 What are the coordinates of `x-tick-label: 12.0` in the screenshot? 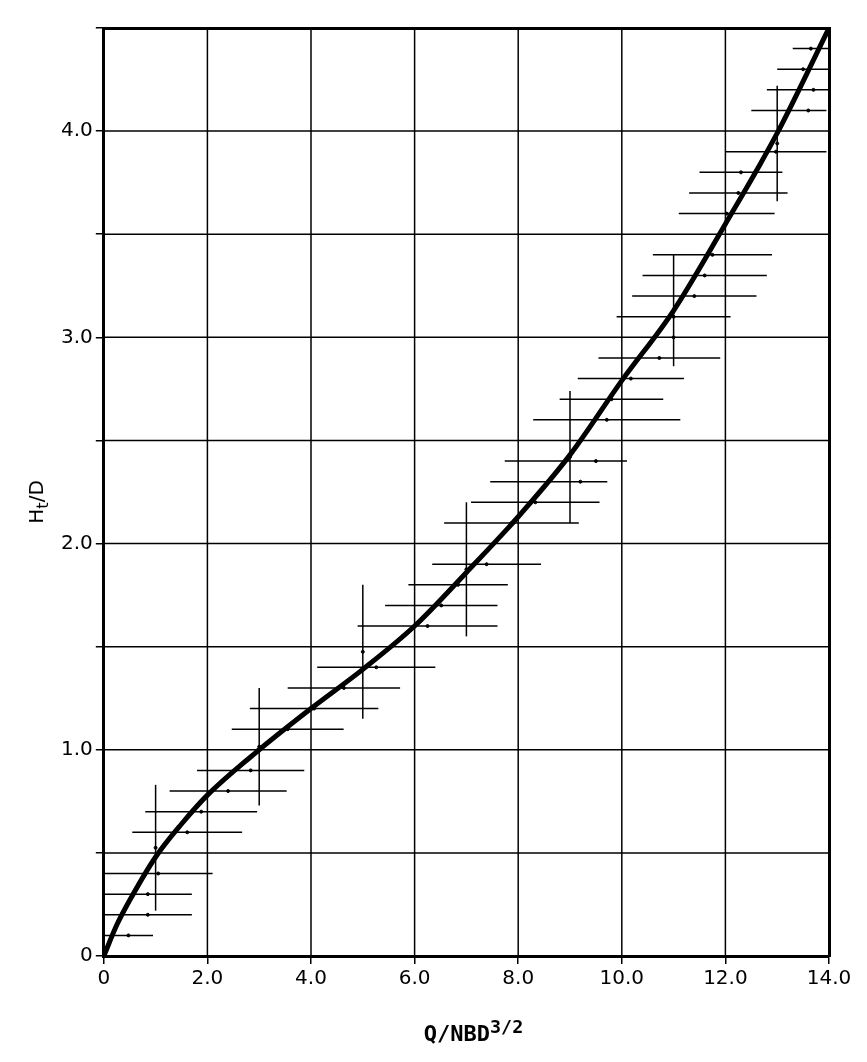 It's located at (725, 977).